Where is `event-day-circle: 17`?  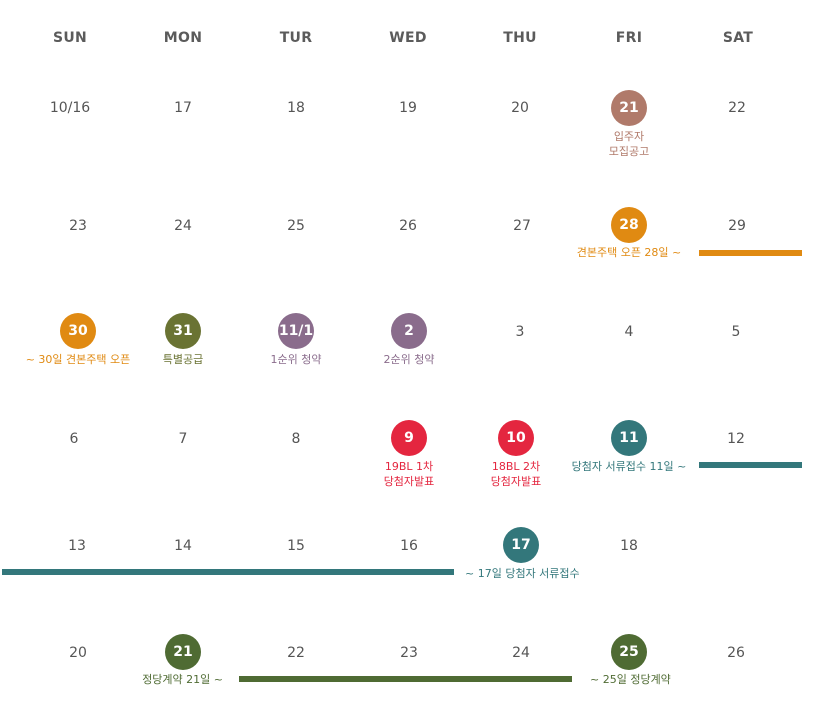
event-day-circle: 17 is located at coordinates (521, 545).